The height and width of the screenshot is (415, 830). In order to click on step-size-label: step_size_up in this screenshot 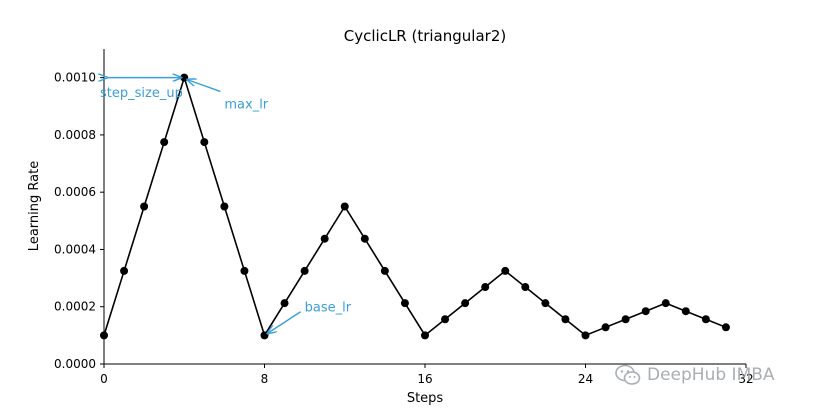, I will do `click(141, 93)`.